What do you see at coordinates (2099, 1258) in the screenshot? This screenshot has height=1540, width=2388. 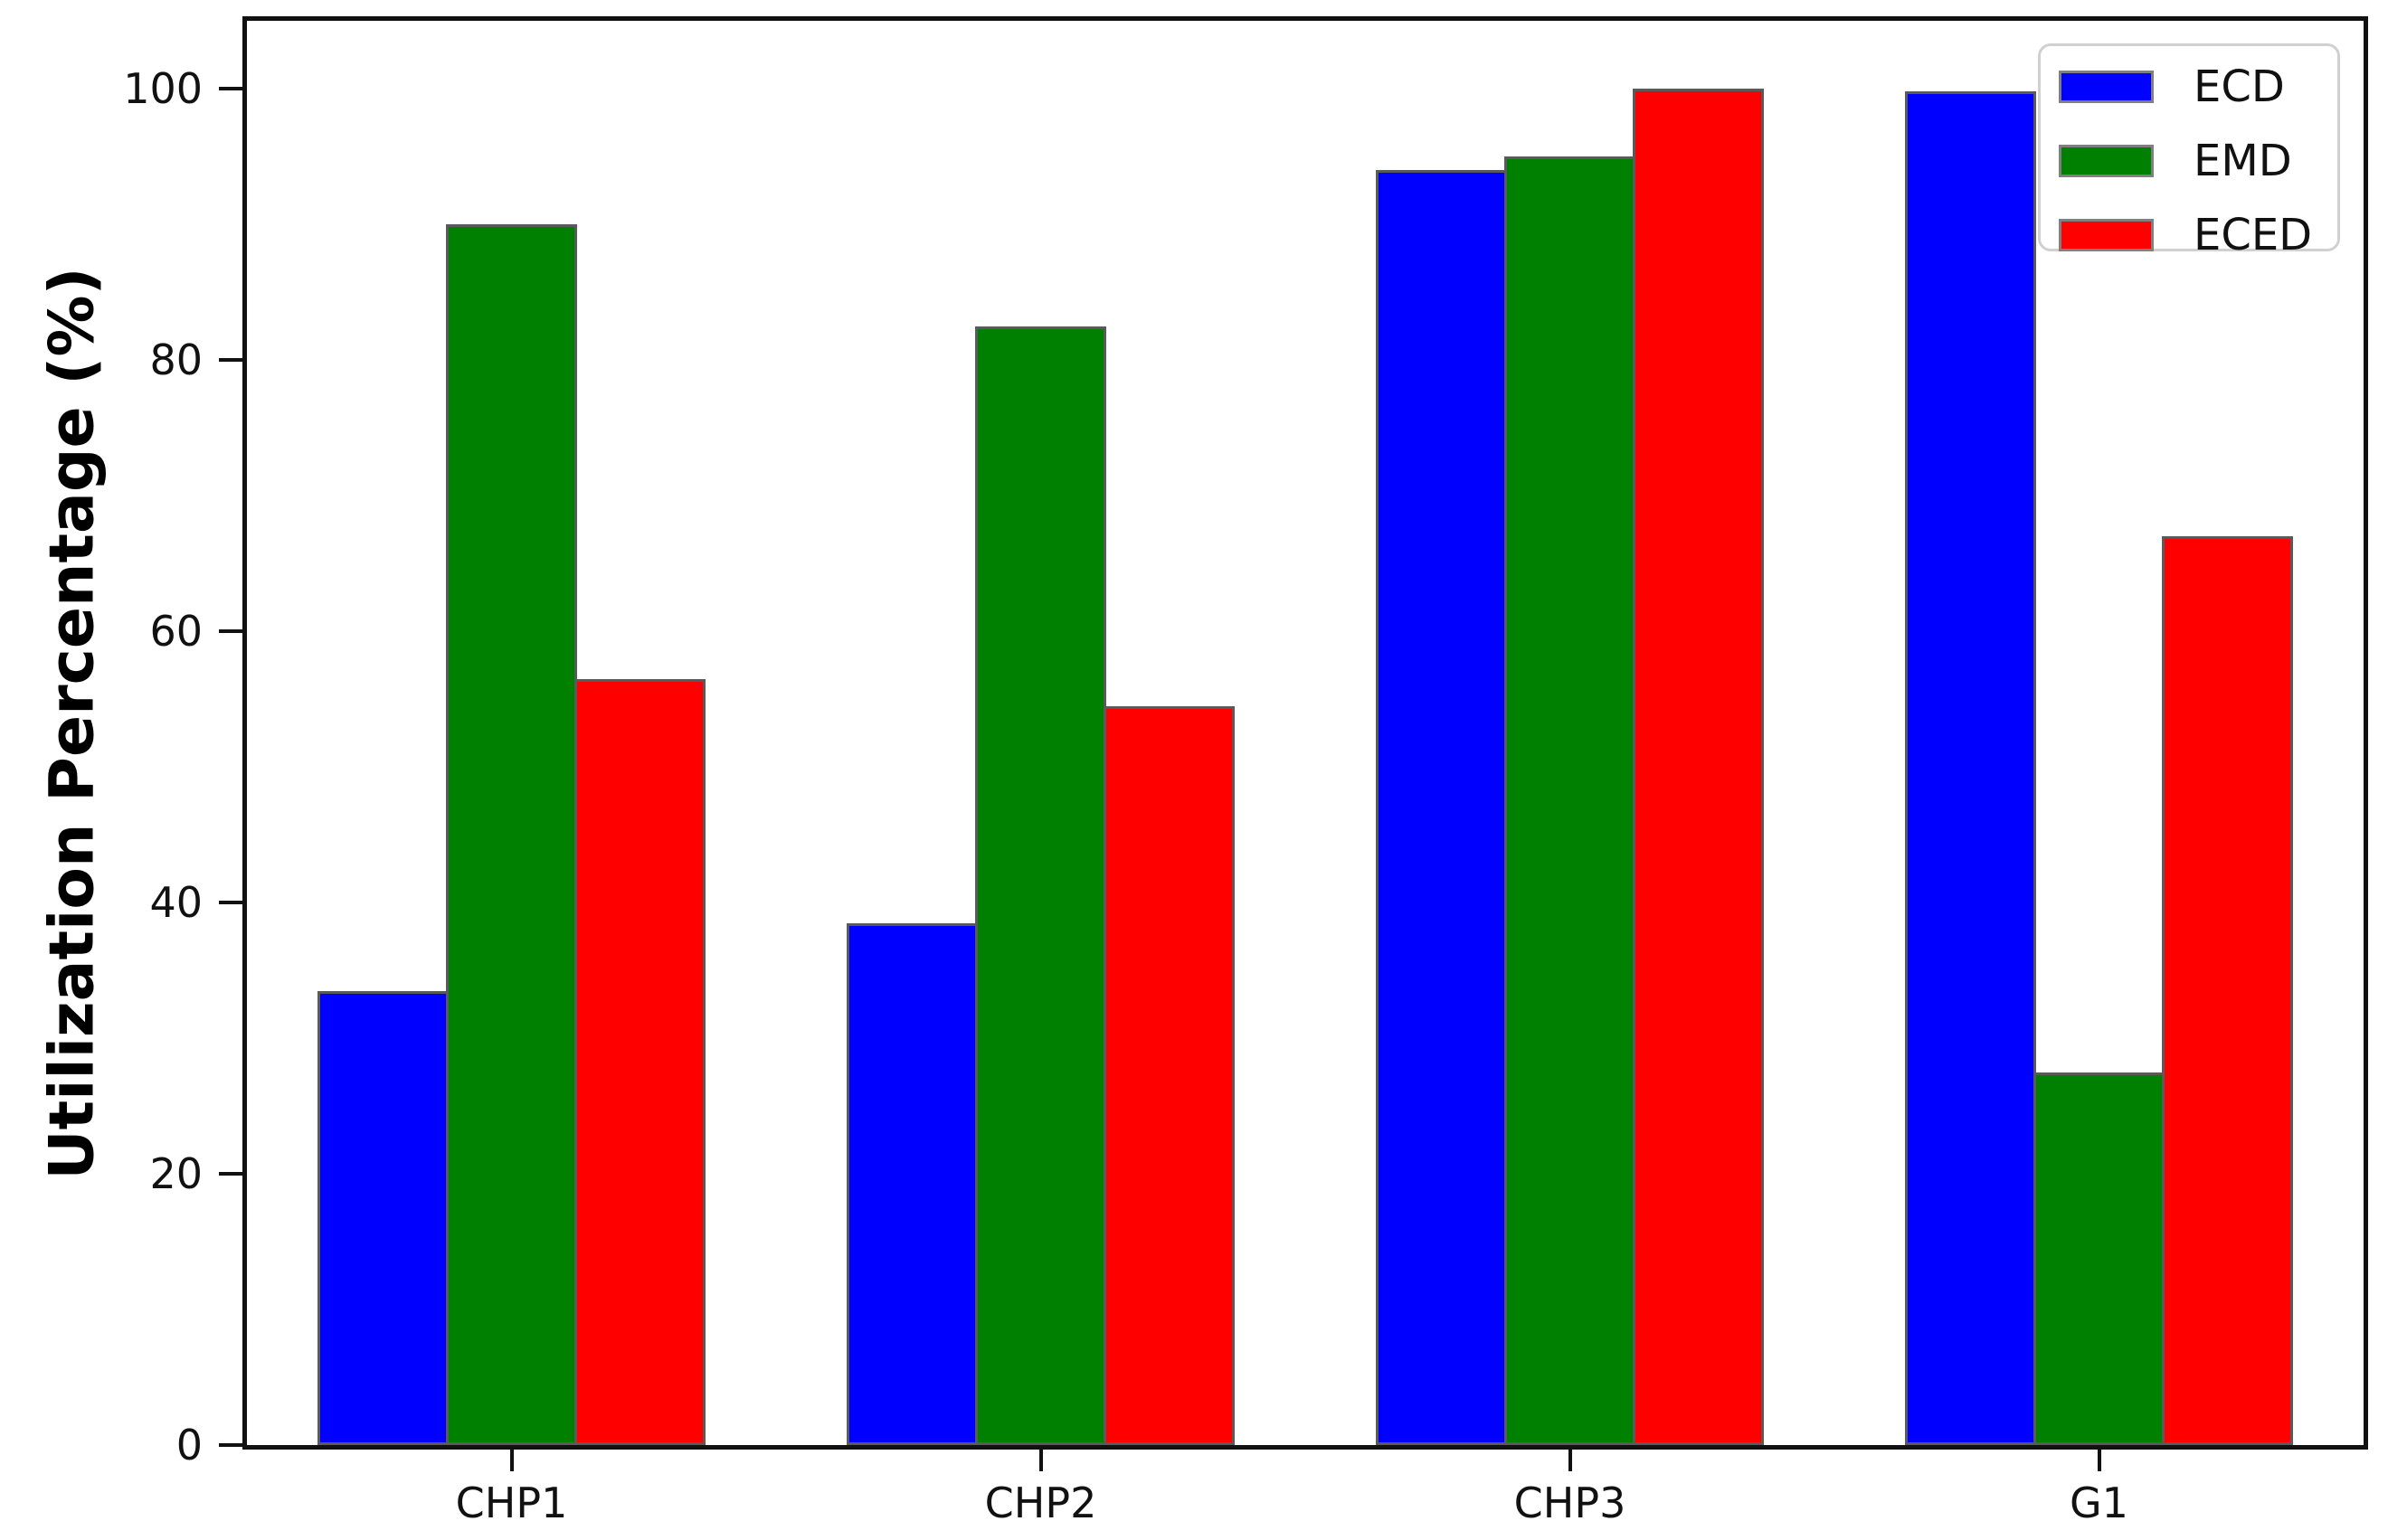 I see `bar-emd-g1` at bounding box center [2099, 1258].